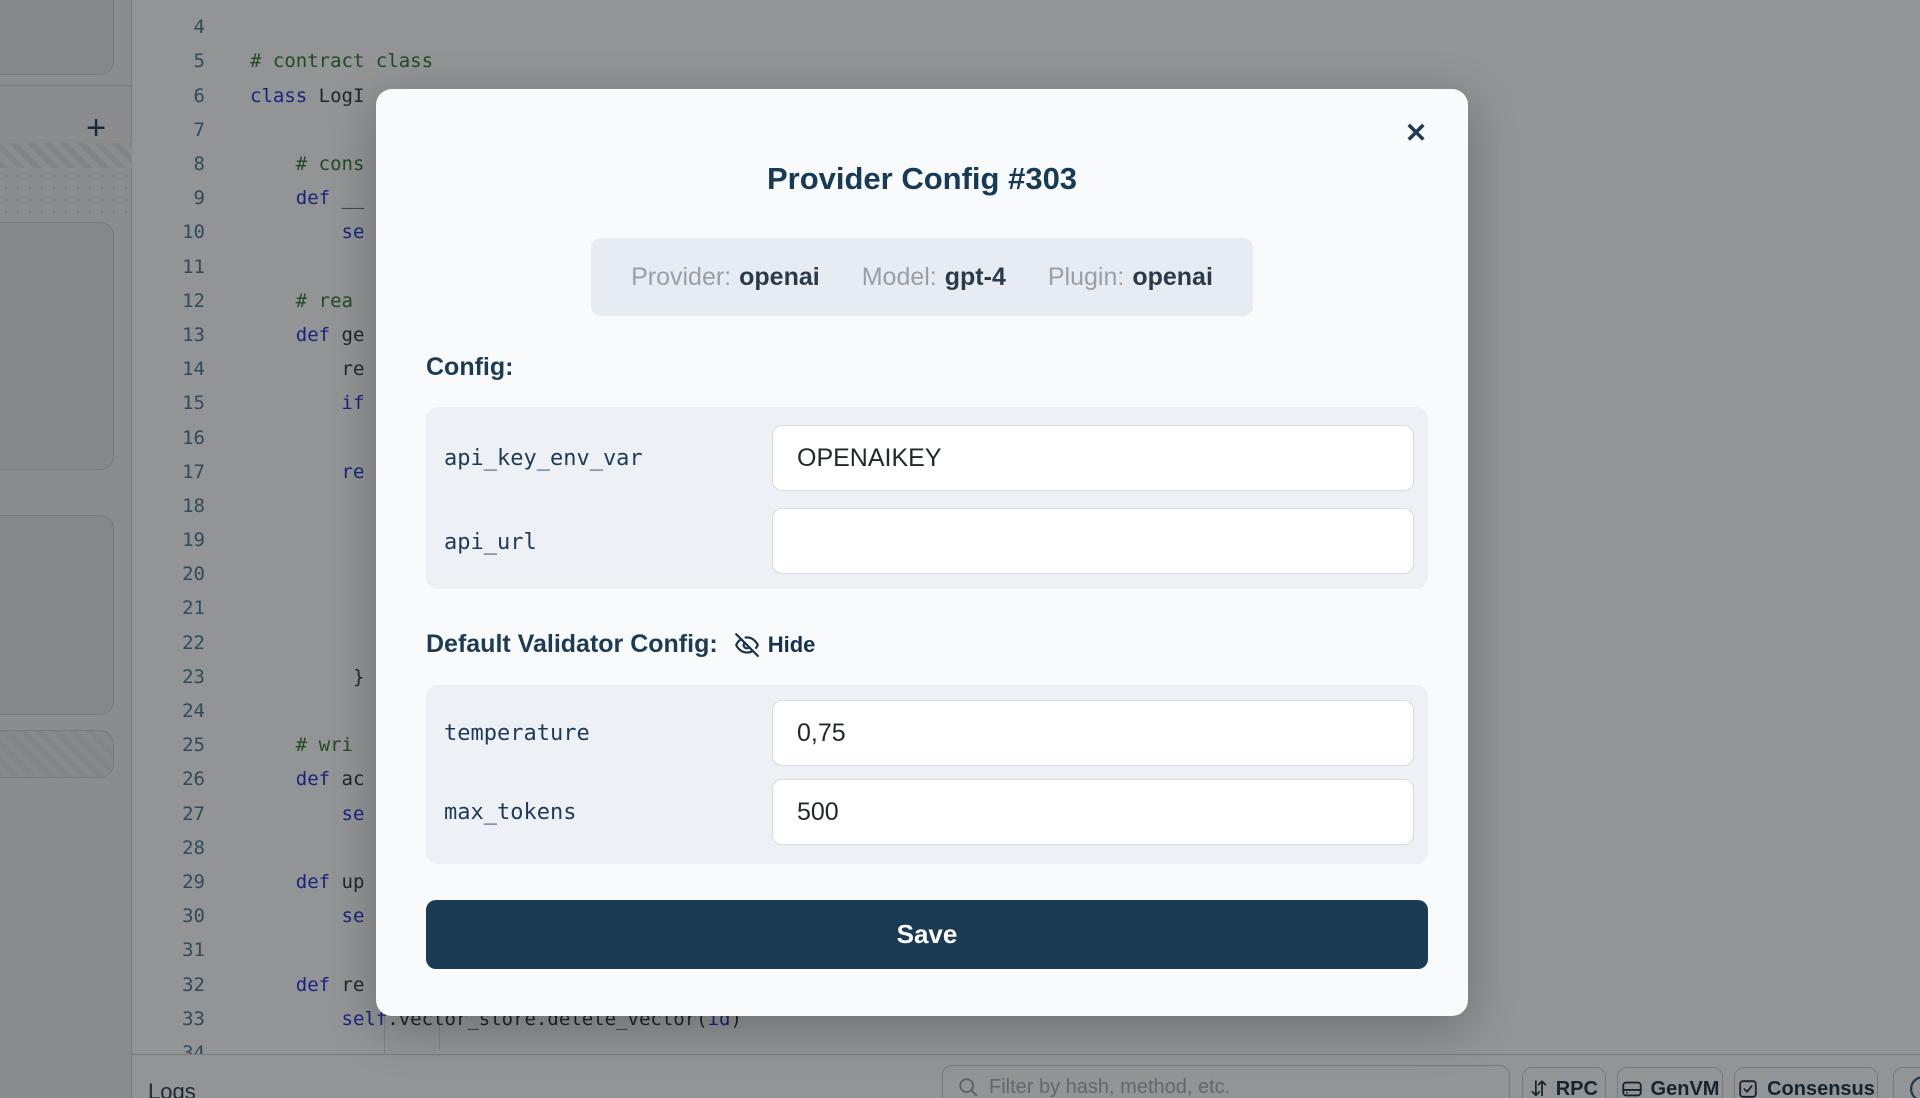 This screenshot has width=1920, height=1098. Describe the element at coordinates (193, 232) in the screenshot. I see `line-number: 10` at that location.